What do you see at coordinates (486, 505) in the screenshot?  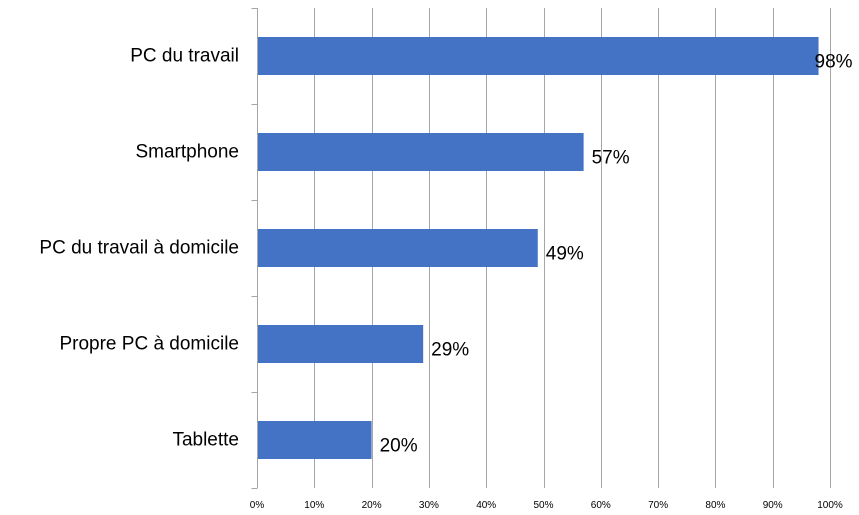 I see `x-tick-label: 40%` at bounding box center [486, 505].